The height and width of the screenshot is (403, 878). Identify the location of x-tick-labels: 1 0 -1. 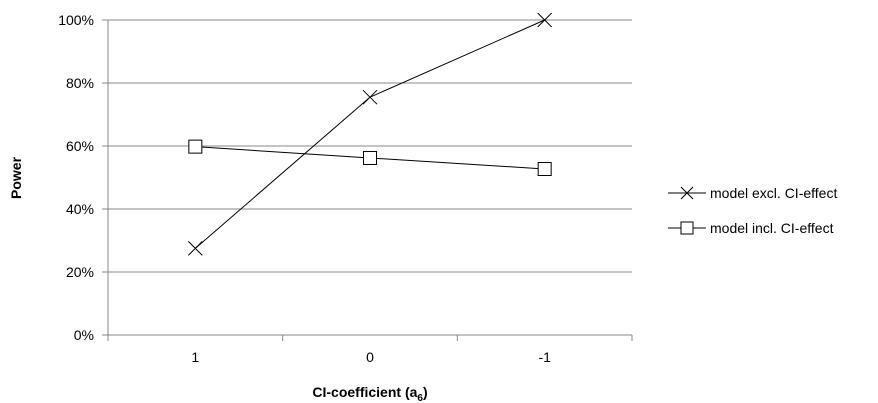
(371, 357).